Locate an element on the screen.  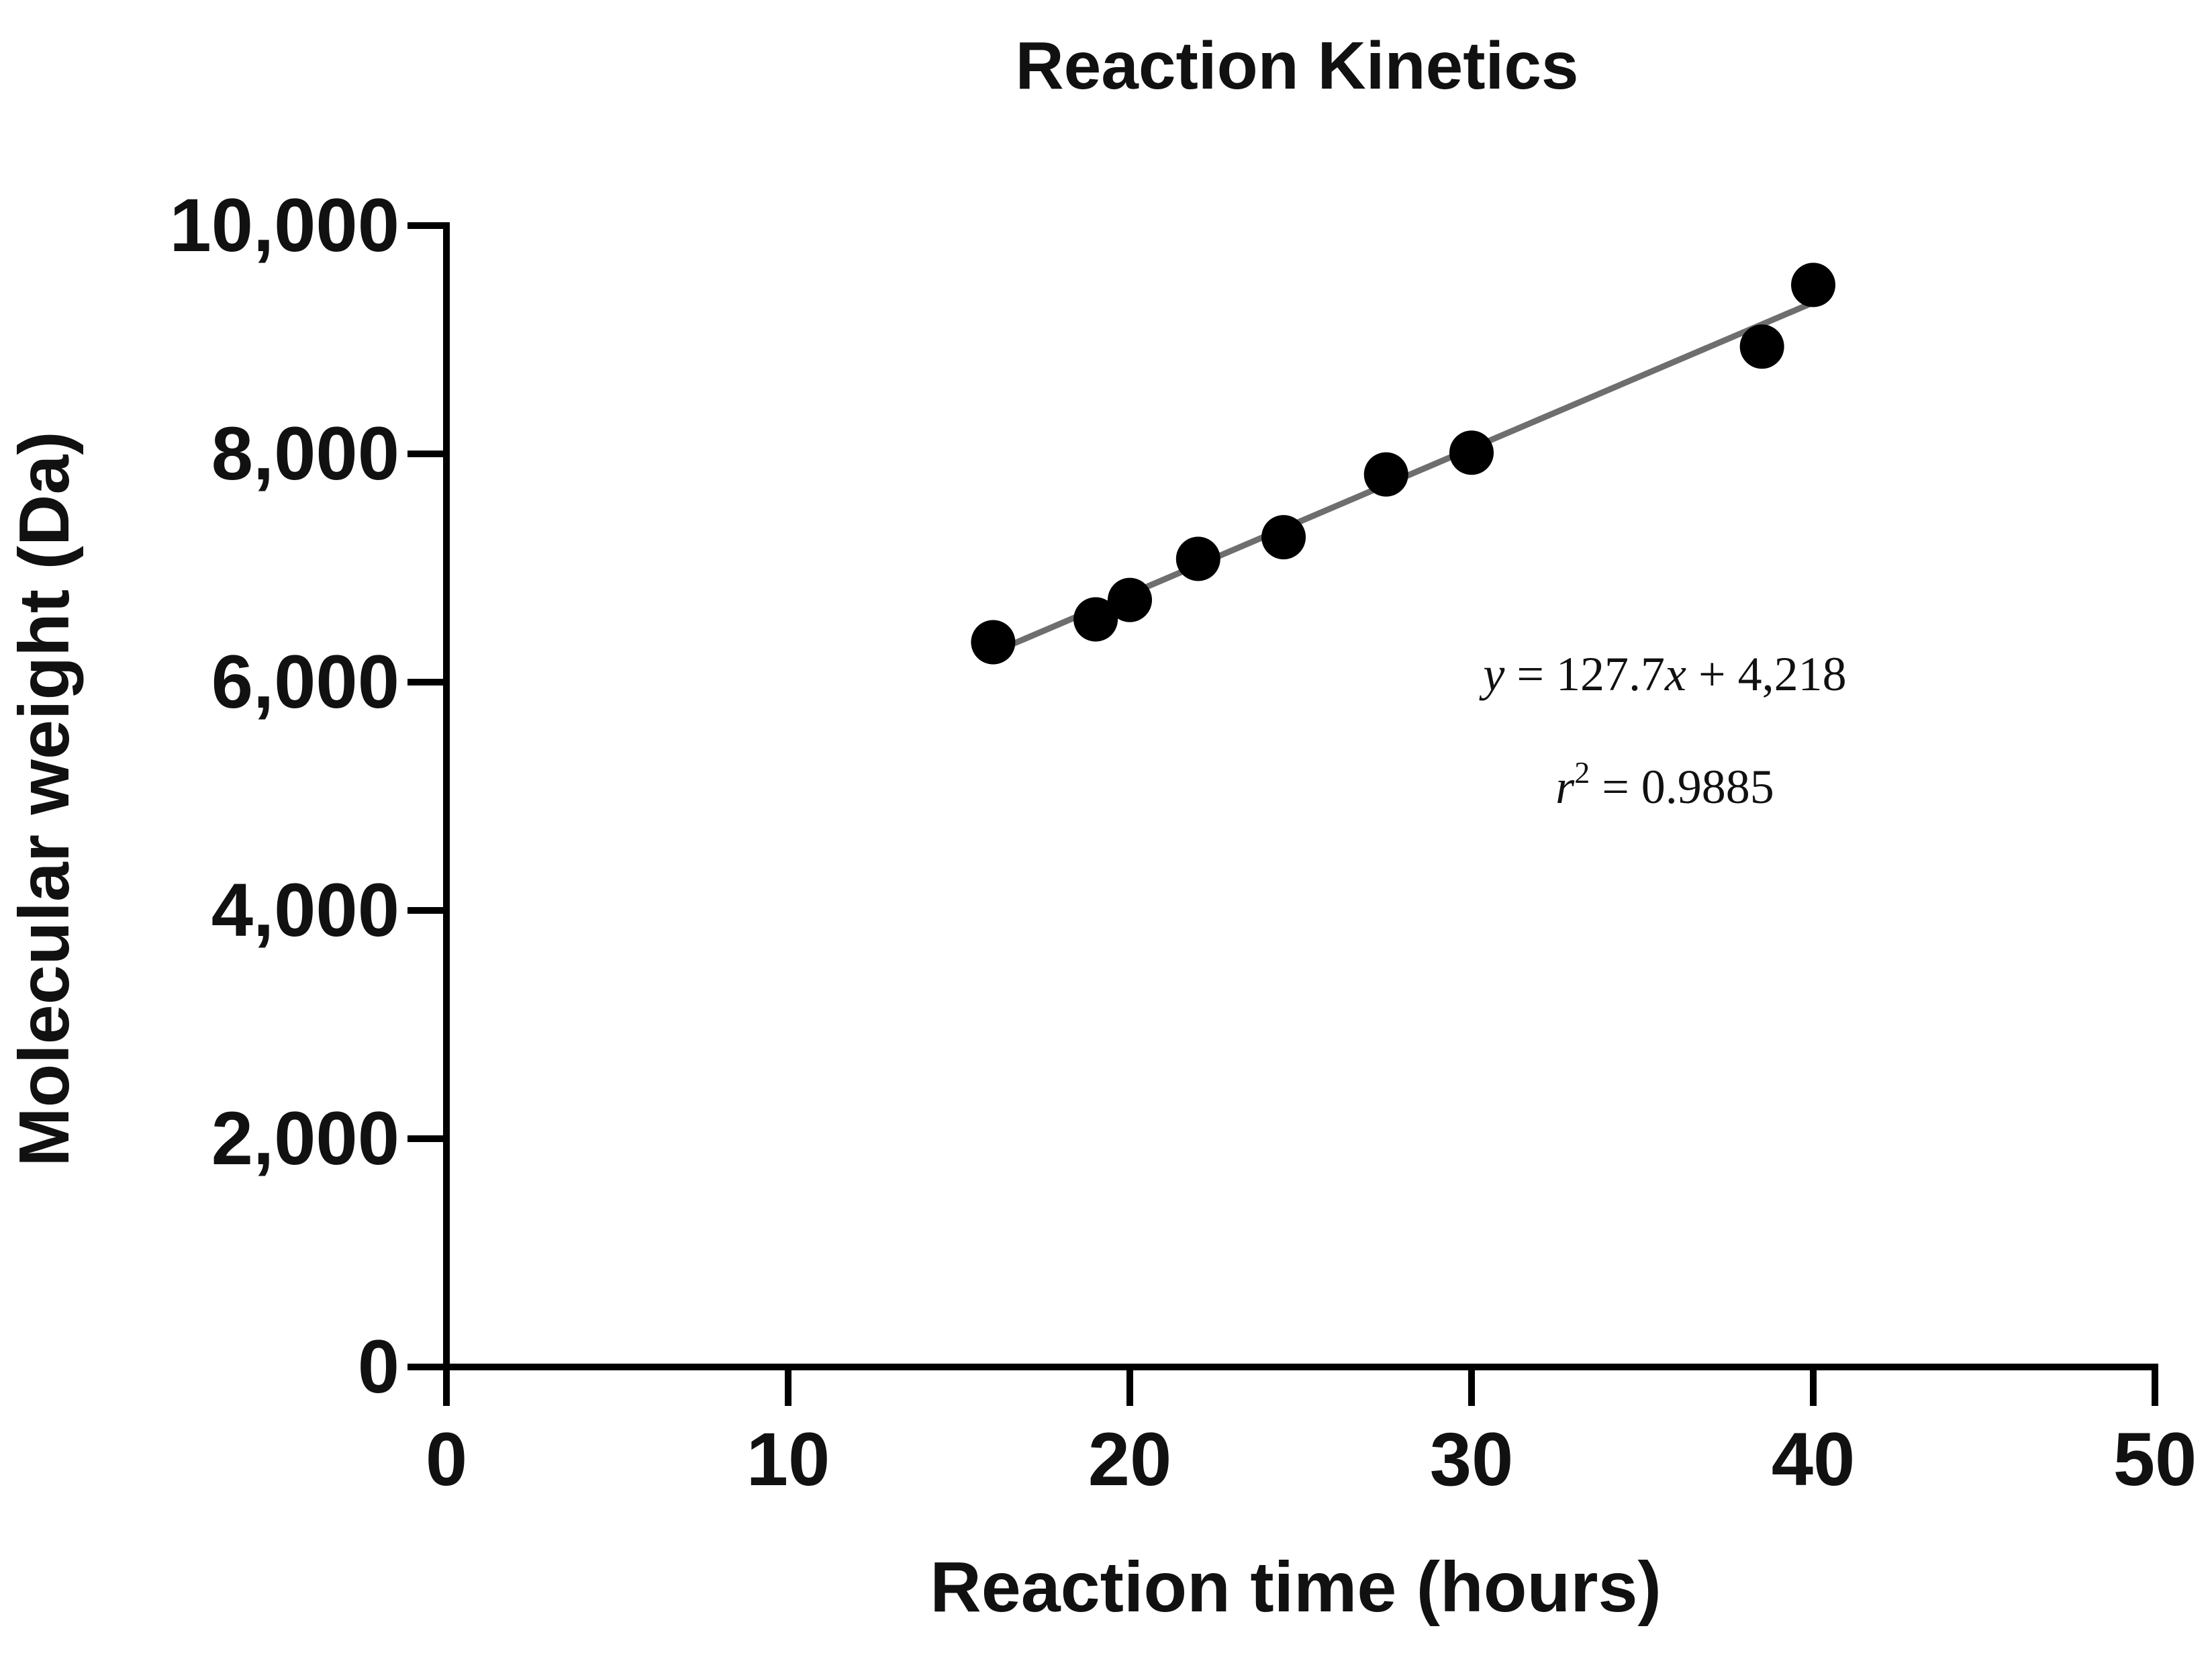
regression-equation: y = 127.7x + 4,218 is located at coordinates (1662, 674).